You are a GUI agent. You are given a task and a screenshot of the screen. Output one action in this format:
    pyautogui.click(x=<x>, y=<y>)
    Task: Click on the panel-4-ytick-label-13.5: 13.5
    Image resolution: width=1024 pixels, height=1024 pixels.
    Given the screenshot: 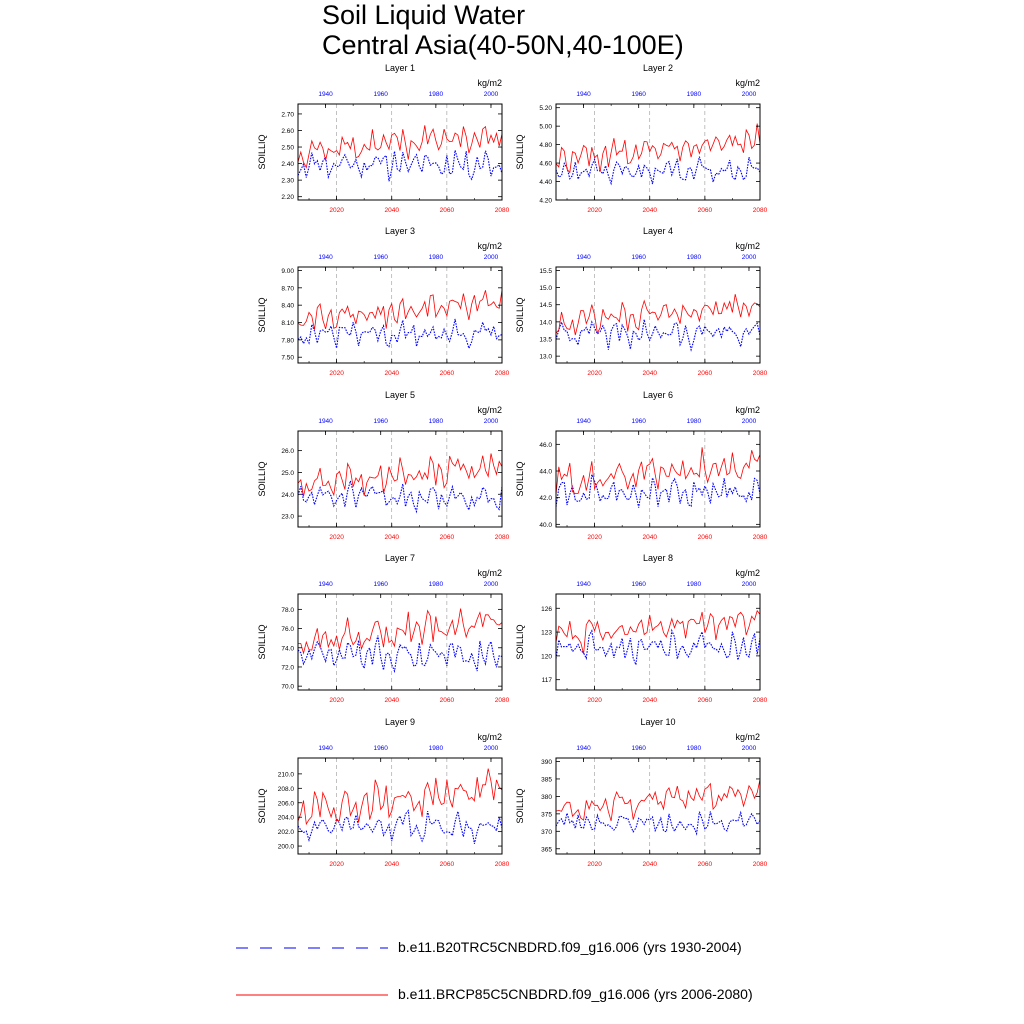 What is the action you would take?
    pyautogui.click(x=545, y=340)
    